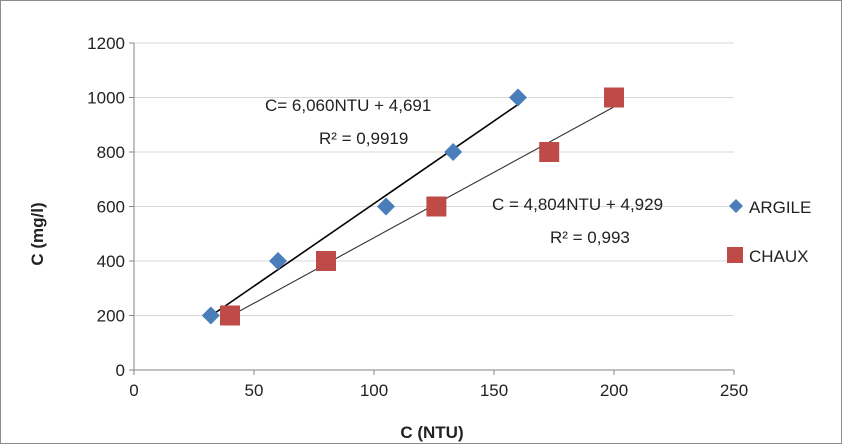 The image size is (842, 444). Describe the element at coordinates (431, 432) in the screenshot. I see `x-axis-title: C (NTU)` at that location.